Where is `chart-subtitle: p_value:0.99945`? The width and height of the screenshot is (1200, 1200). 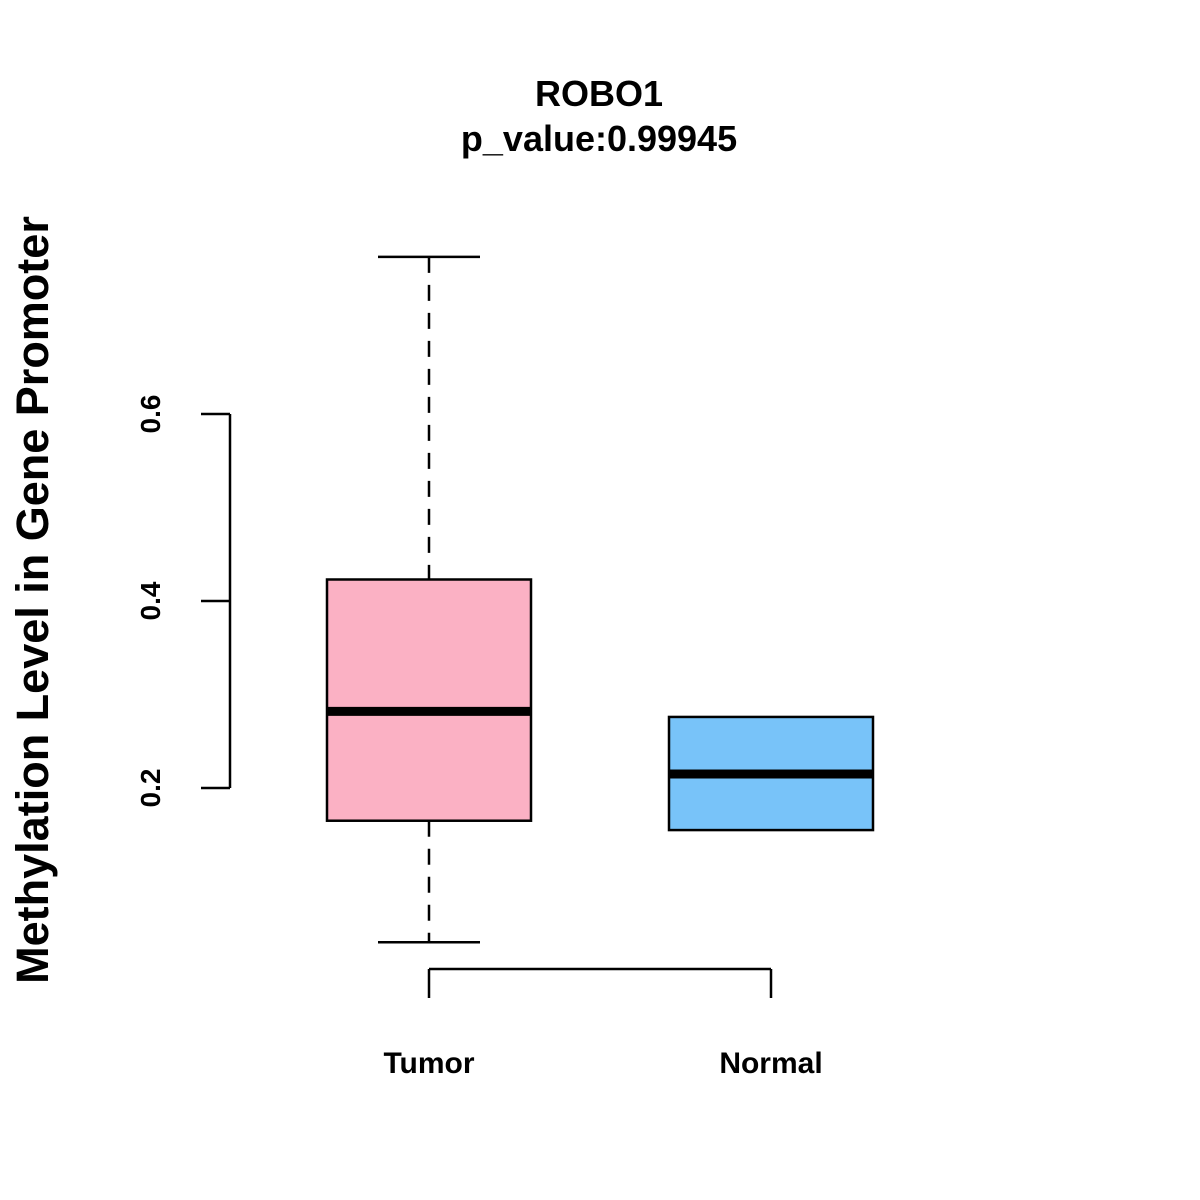
chart-subtitle: p_value:0.99945 is located at coordinates (599, 138).